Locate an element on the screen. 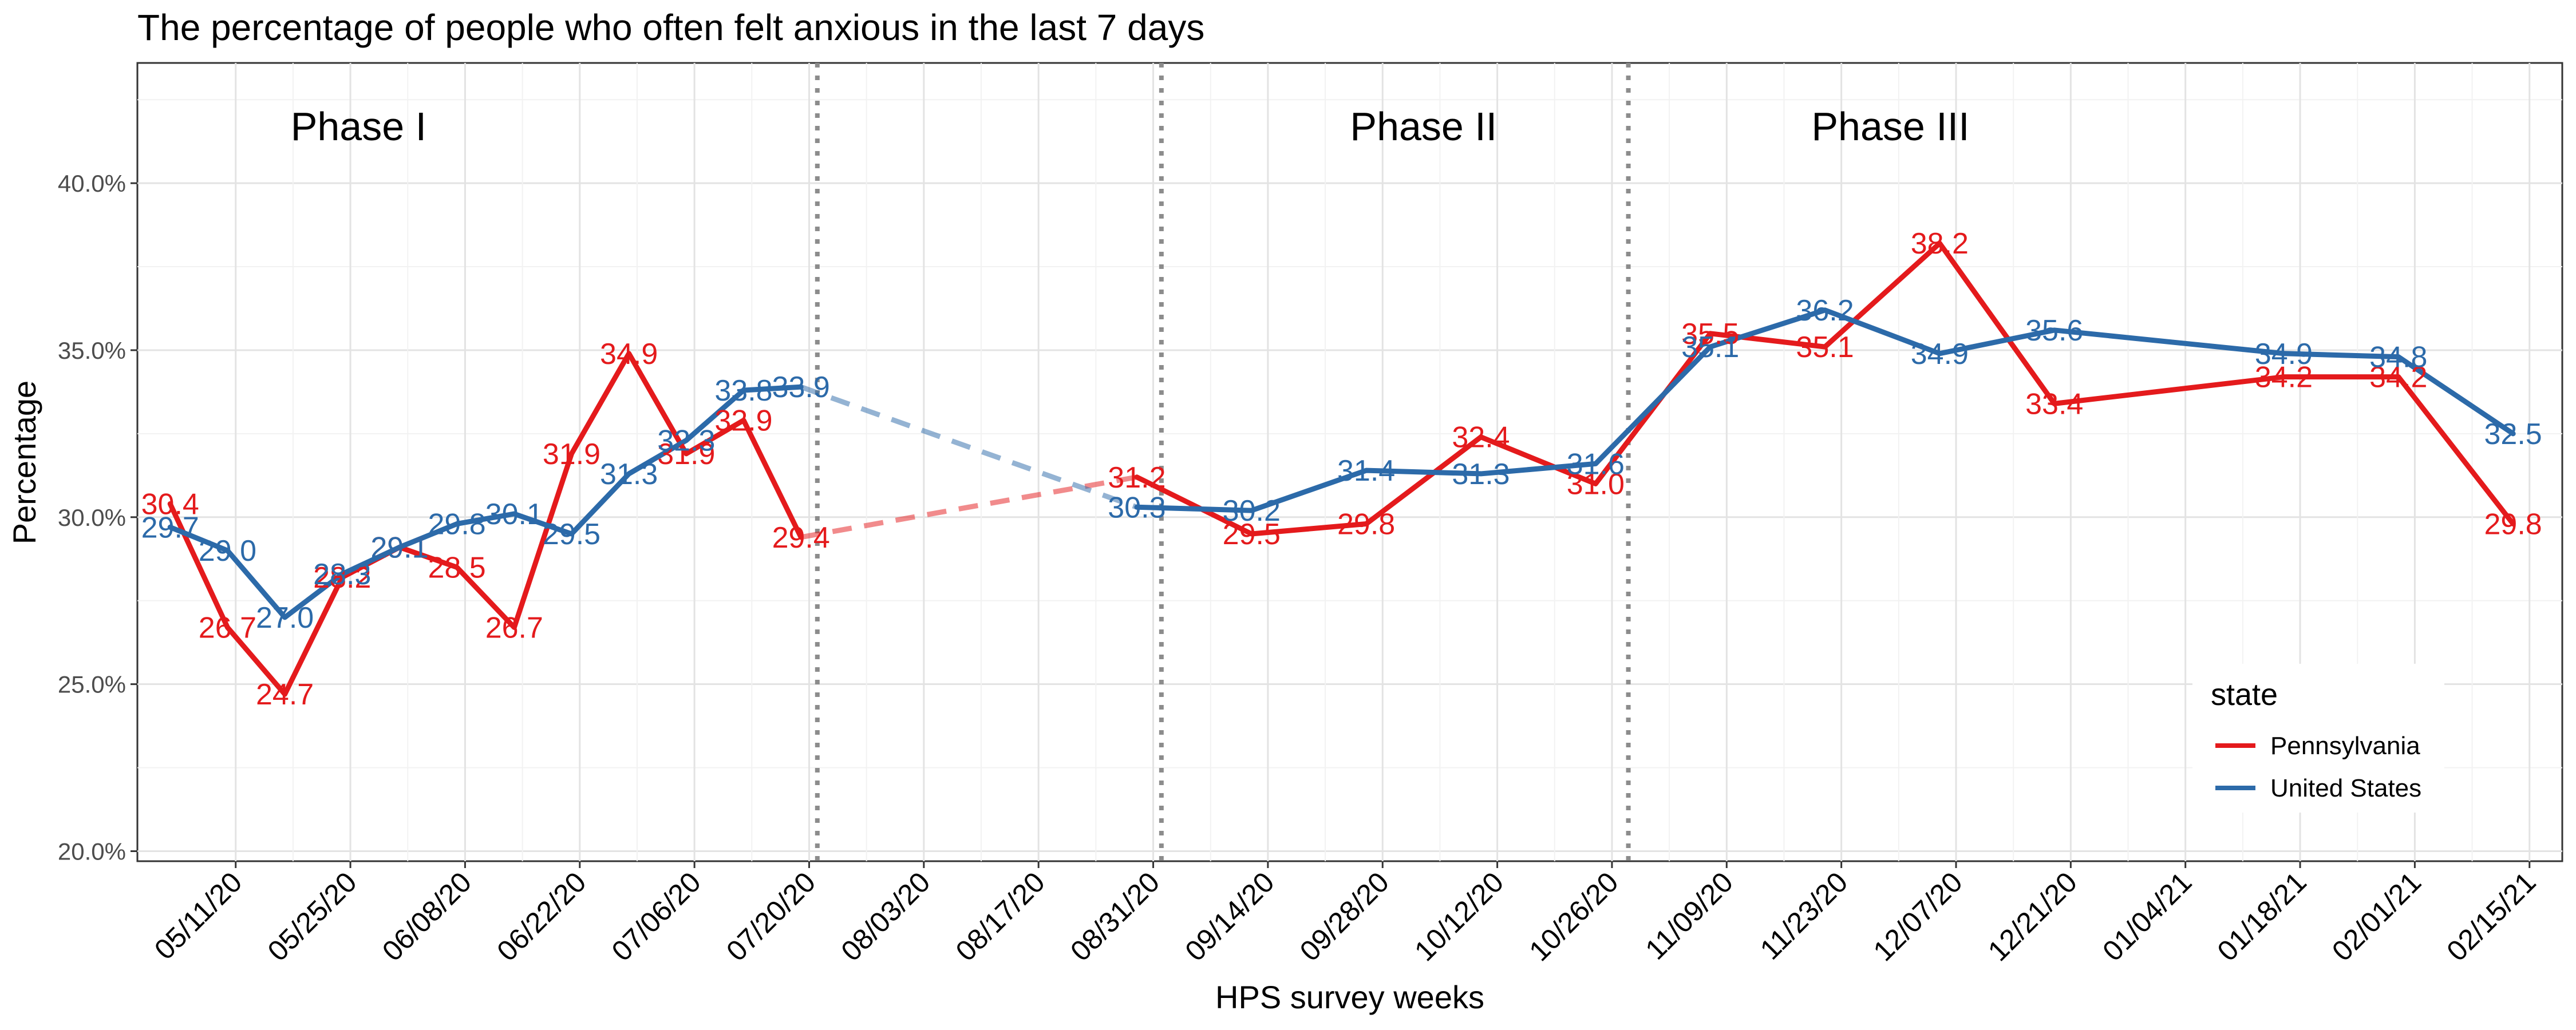  x-tick-label: 10/26/20 is located at coordinates (1573, 916).